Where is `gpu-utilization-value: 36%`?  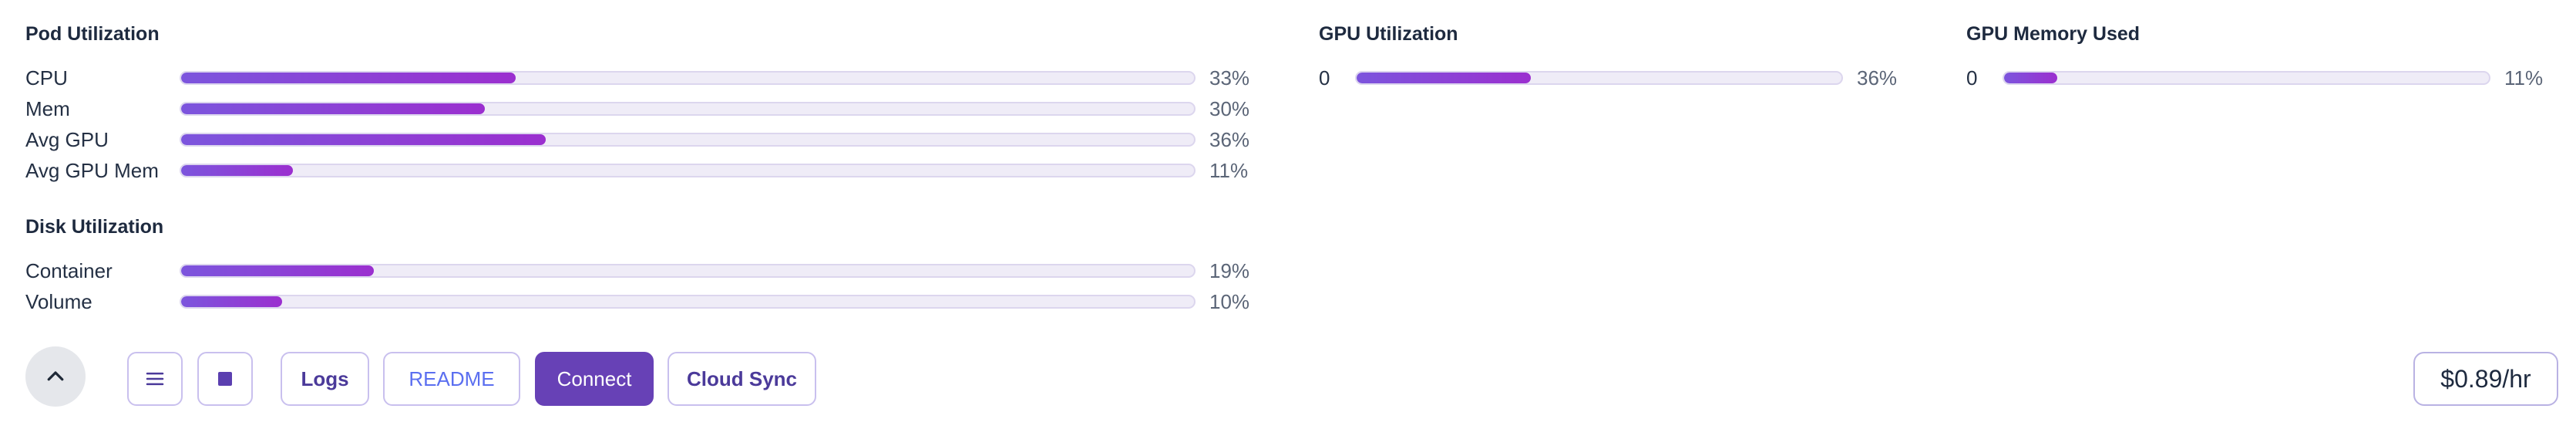 gpu-utilization-value: 36% is located at coordinates (1877, 78).